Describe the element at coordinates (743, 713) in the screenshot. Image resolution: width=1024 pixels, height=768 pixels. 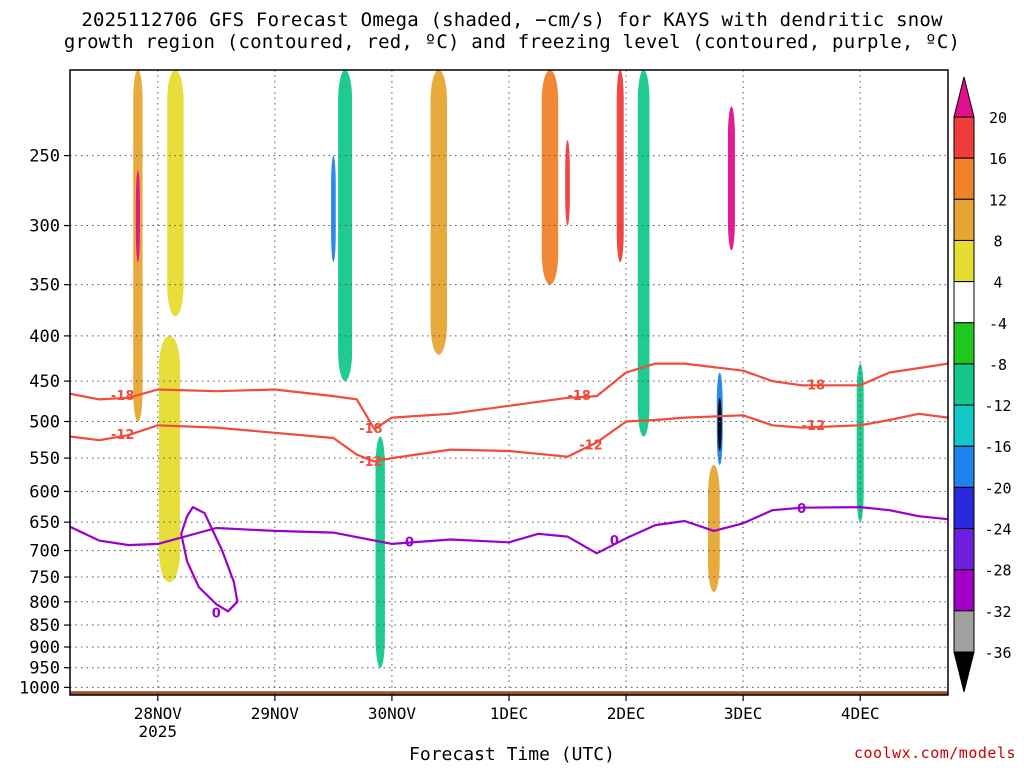
I see `x-tick-label: 3DEC` at that location.